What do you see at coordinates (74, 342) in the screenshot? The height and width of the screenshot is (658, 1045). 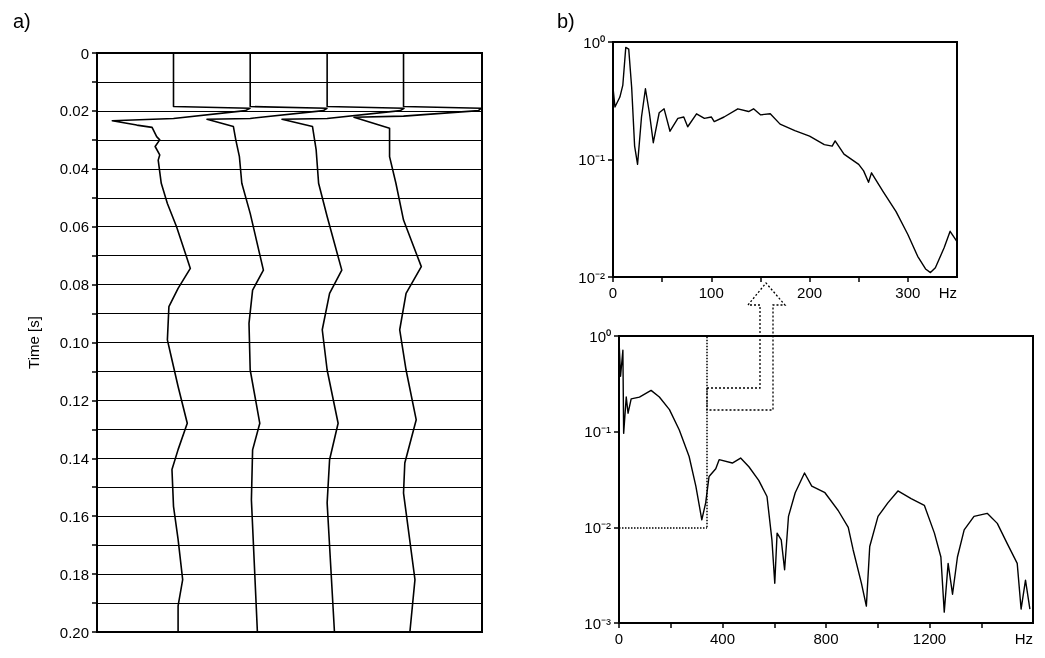 I see `y-tick-label: 0.10` at bounding box center [74, 342].